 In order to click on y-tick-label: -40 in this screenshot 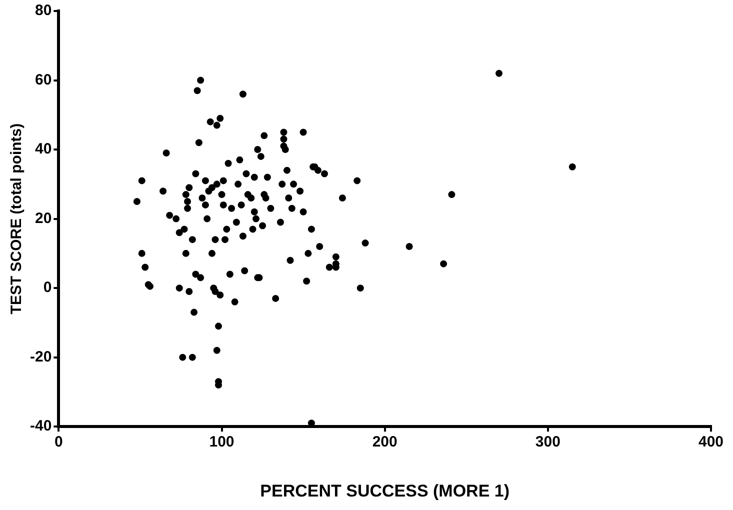, I will do `click(41, 426)`.